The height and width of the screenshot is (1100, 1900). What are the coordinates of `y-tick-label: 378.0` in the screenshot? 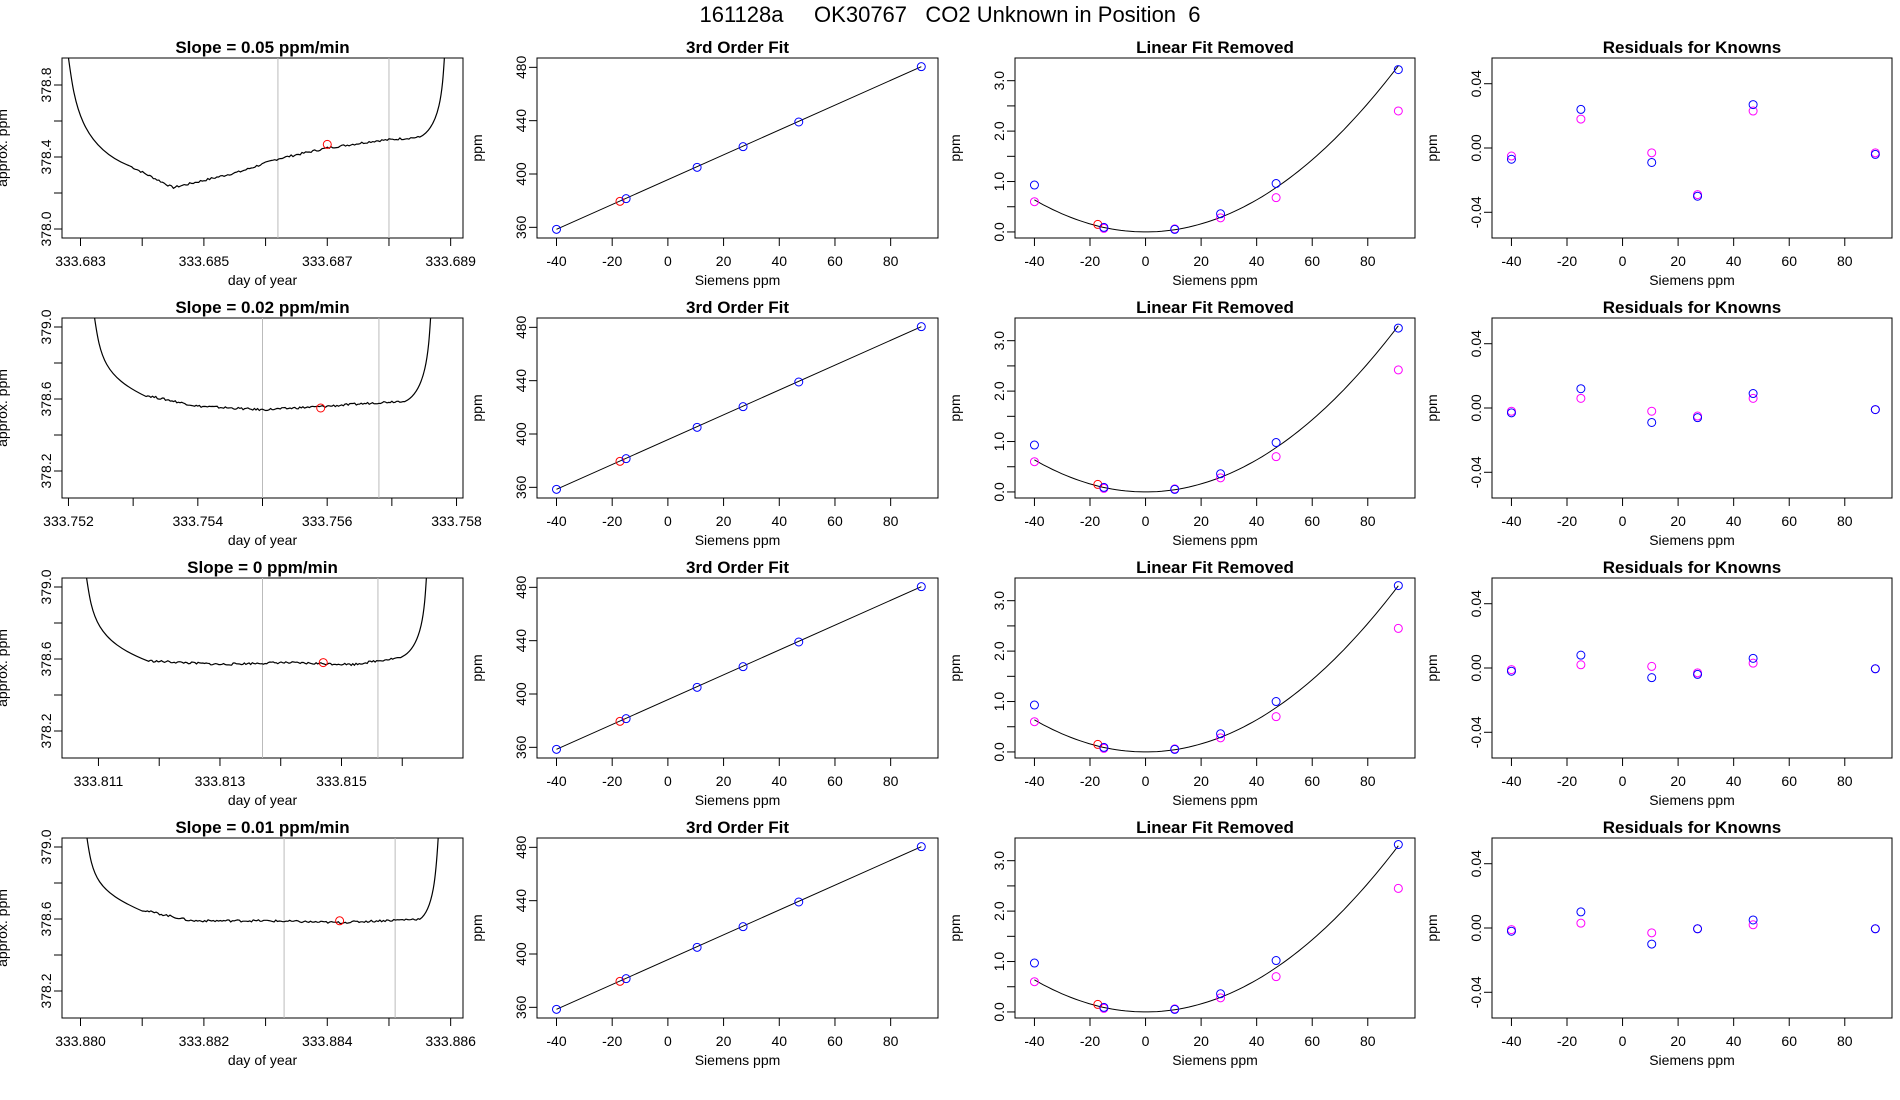 It's located at (46, 228).